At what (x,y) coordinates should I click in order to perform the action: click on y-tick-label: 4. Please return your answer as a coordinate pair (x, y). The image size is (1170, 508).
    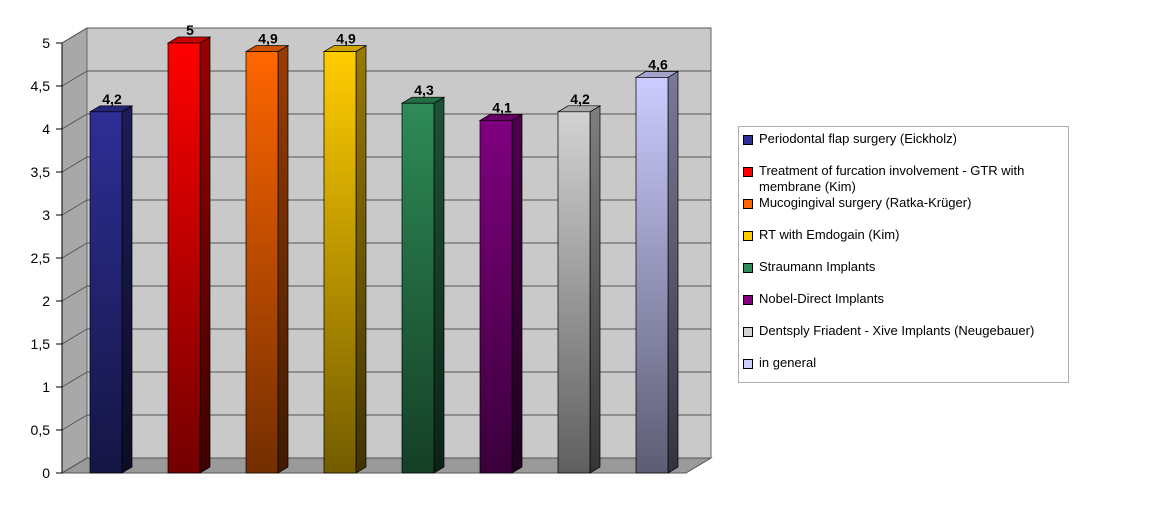
    Looking at the image, I should click on (46, 129).